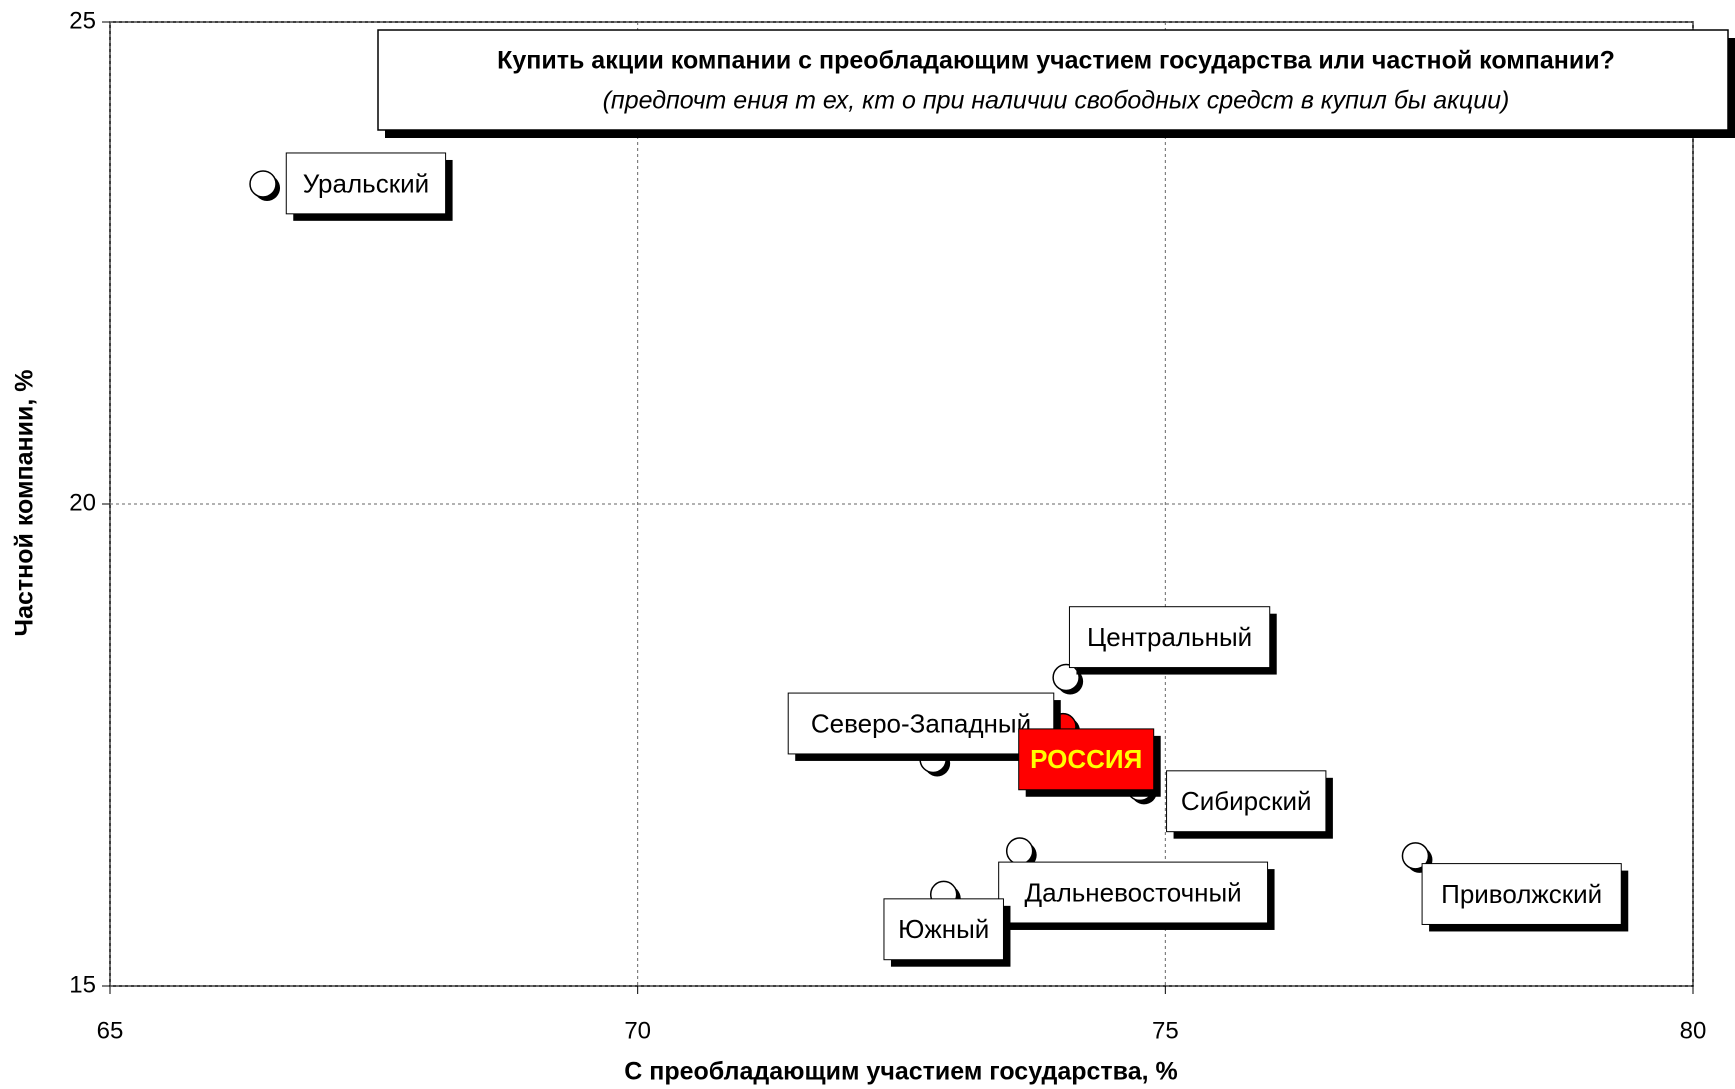 The image size is (1735, 1089). What do you see at coordinates (637, 1030) in the screenshot?
I see `x-tick-label: 70` at bounding box center [637, 1030].